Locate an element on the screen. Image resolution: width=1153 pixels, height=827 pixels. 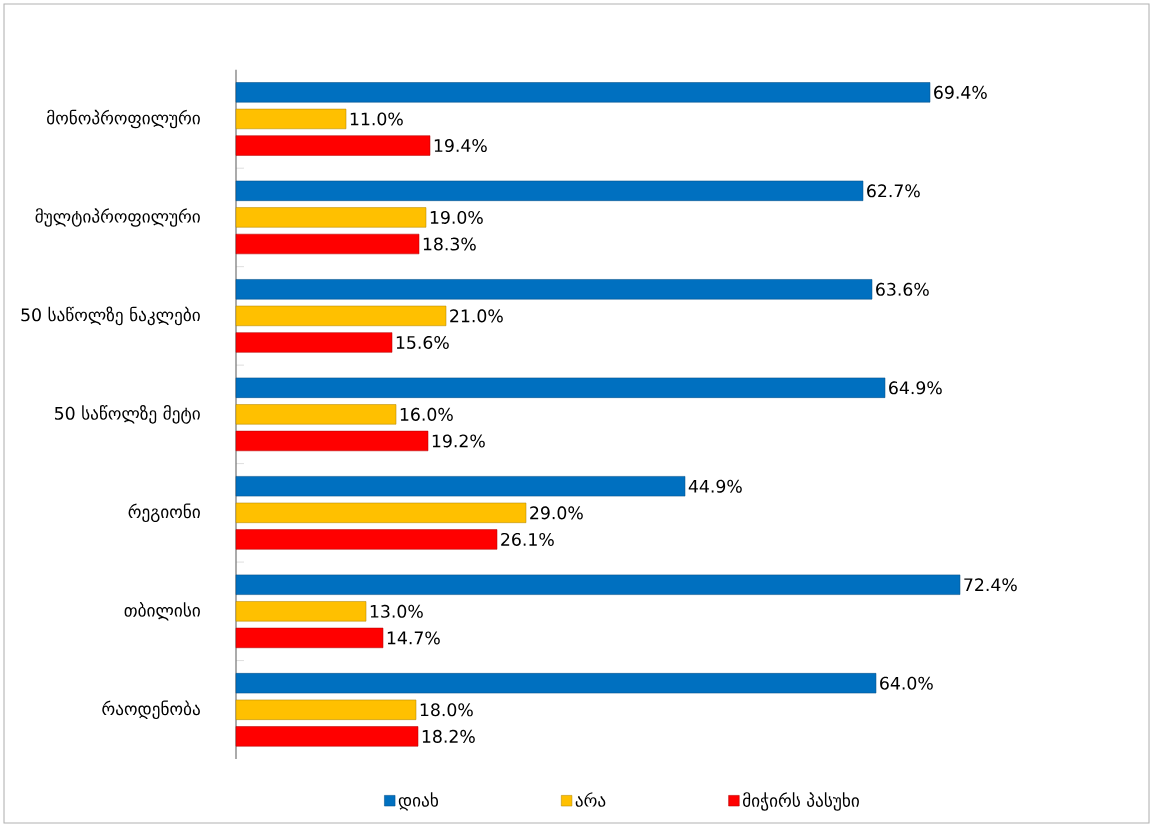
y-tick-label: მულტიპროფილური is located at coordinates (117, 217).